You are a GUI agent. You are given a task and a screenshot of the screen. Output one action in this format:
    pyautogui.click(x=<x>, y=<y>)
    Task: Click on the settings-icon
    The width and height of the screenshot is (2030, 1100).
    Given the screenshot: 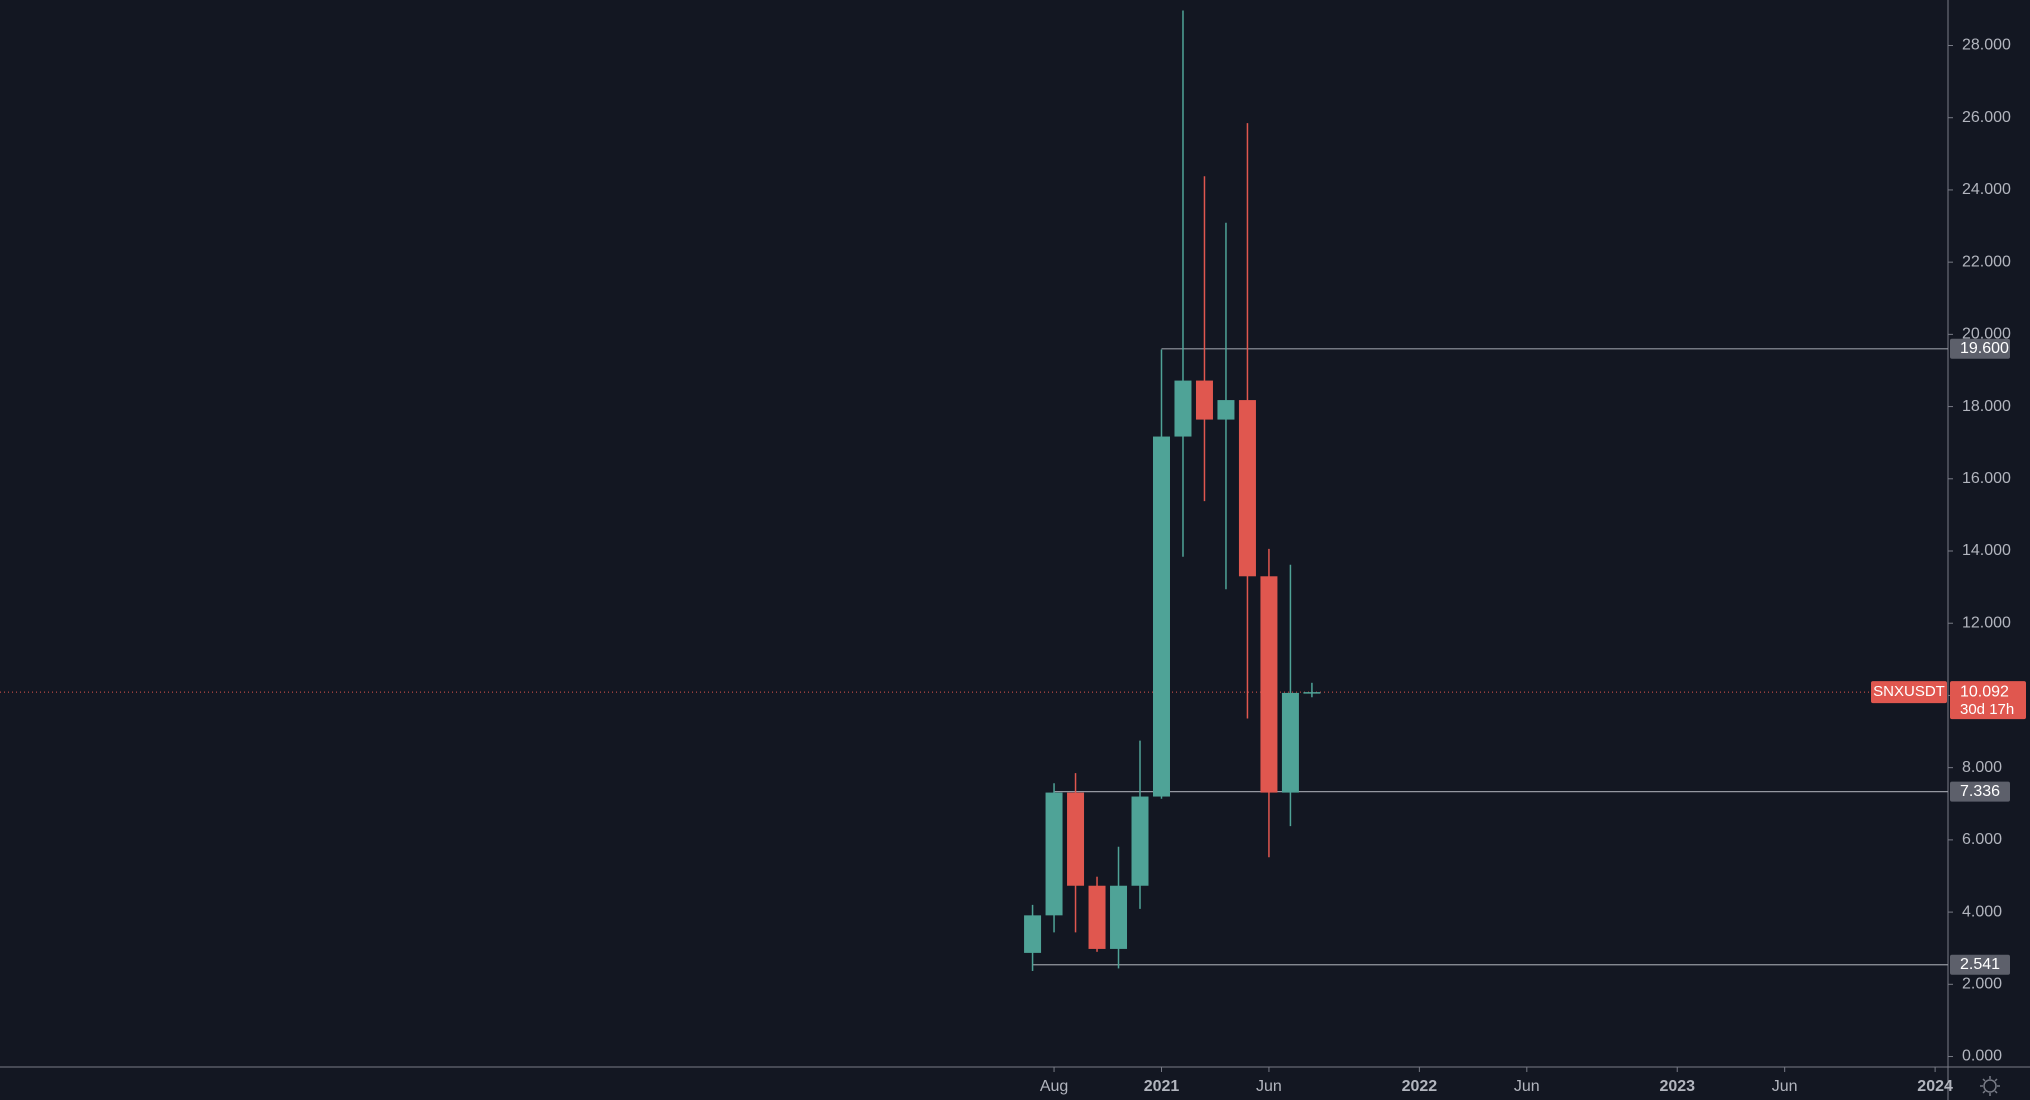 What is the action you would take?
    pyautogui.click(x=1990, y=1086)
    